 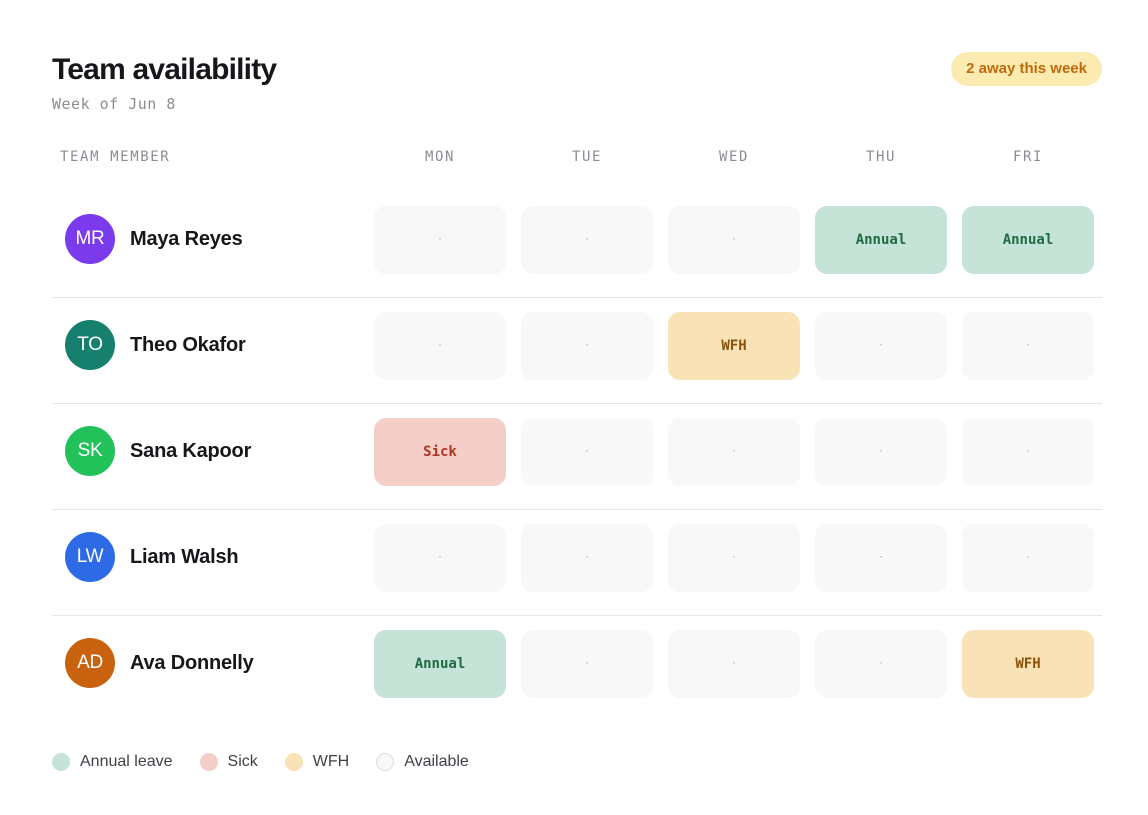 What do you see at coordinates (191, 451) in the screenshot?
I see `member-name: Sana Kapoor` at bounding box center [191, 451].